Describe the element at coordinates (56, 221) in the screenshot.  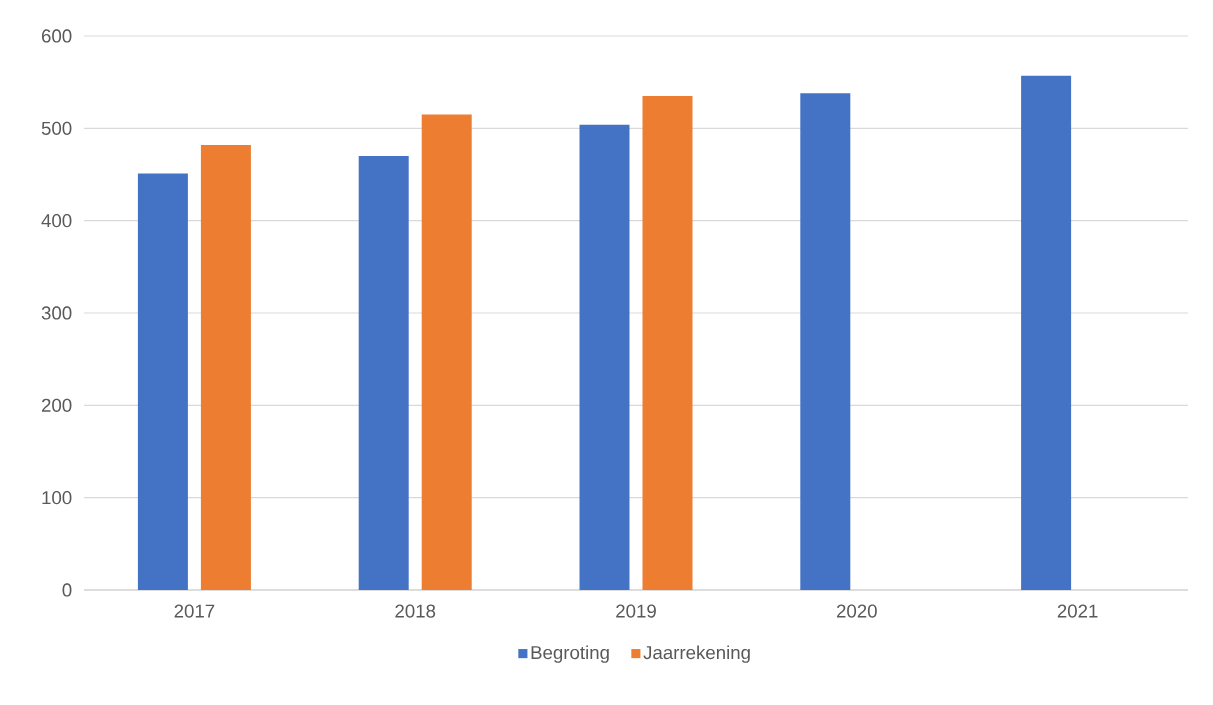
I see `y-tick-label: 400` at that location.